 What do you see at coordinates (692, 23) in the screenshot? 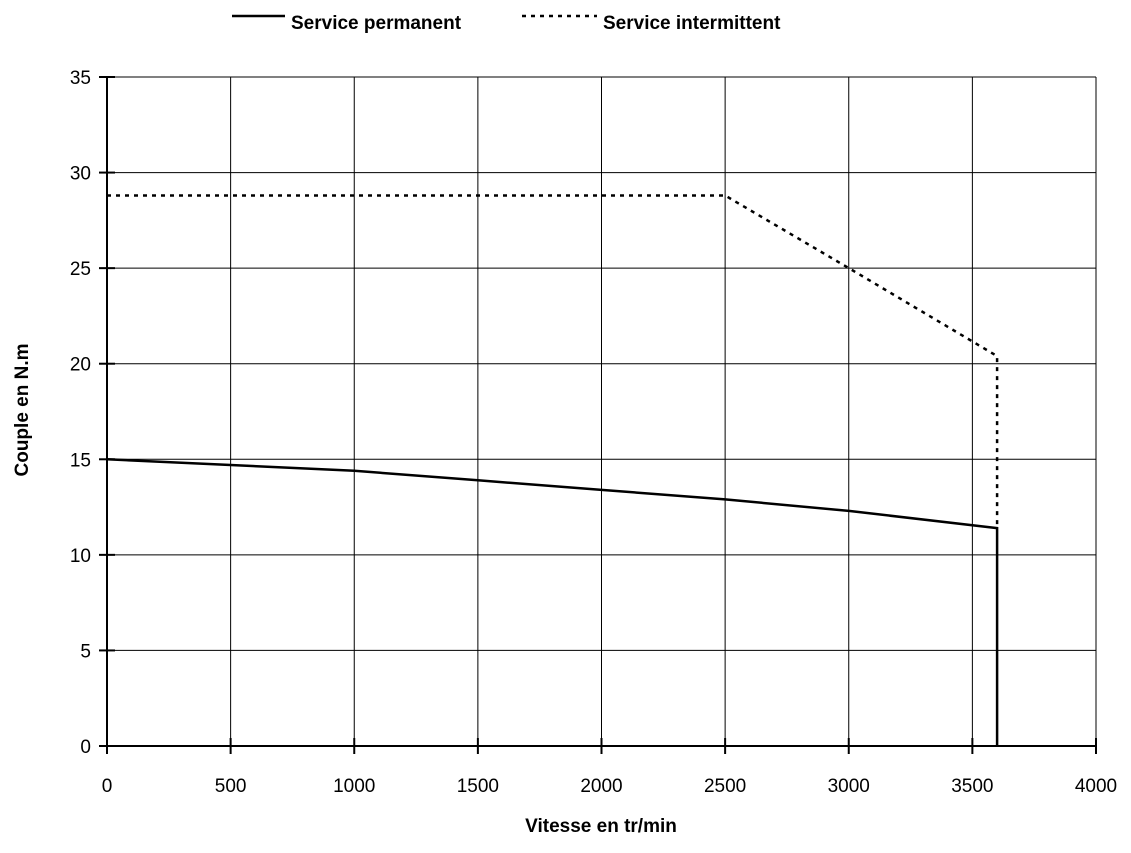
I see `legend-label-service-intermittent: Service intermittent` at bounding box center [692, 23].